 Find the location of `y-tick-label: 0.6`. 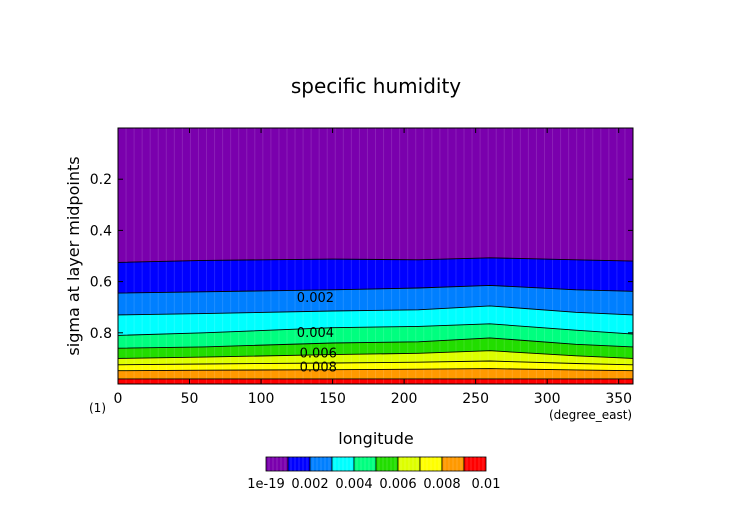

y-tick-label: 0.6 is located at coordinates (101, 283).